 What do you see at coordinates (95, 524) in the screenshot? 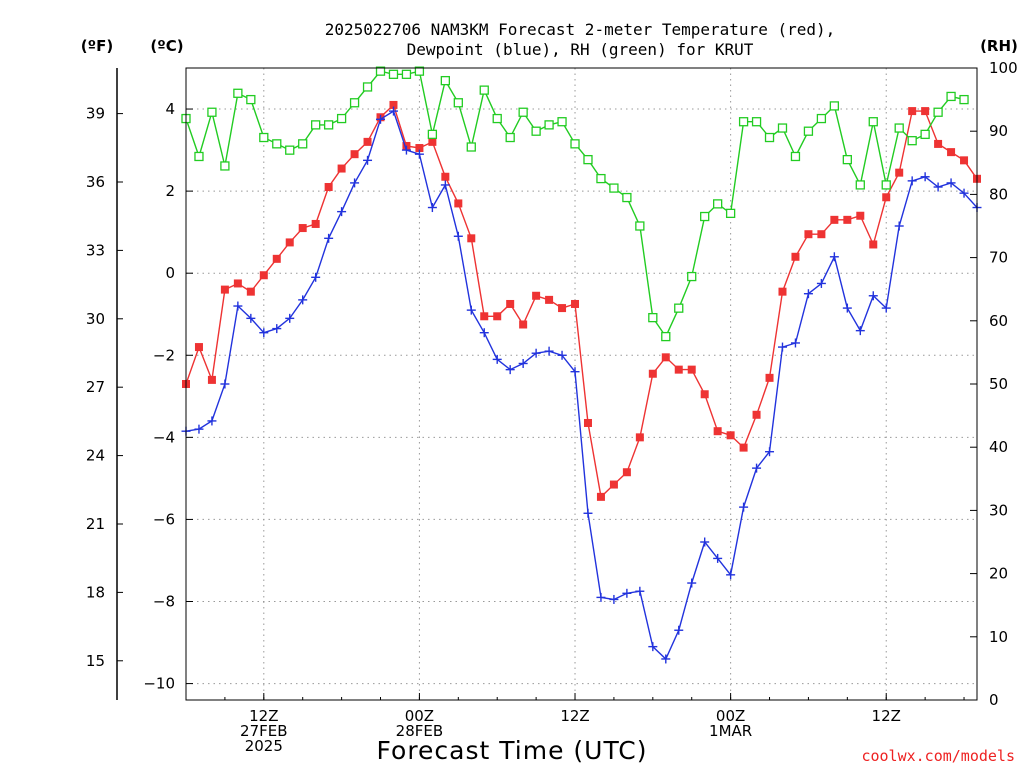
I see `fahrenheit-tick-label: 21` at bounding box center [95, 524].